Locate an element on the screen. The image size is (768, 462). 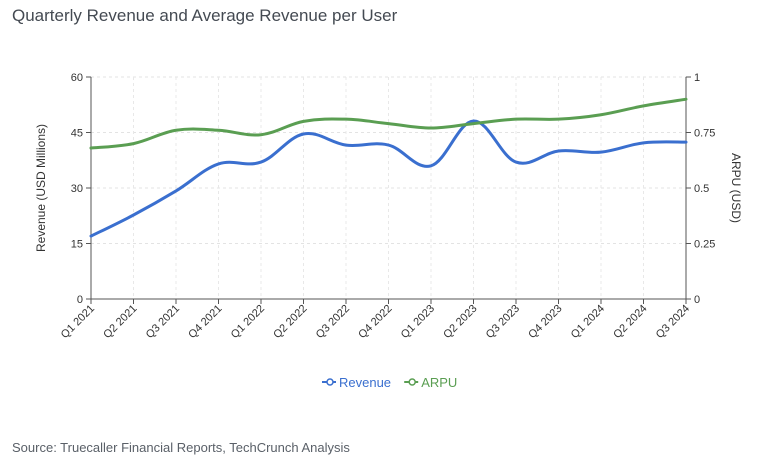
x-tick-label: Q1 2023 is located at coordinates (418, 322).